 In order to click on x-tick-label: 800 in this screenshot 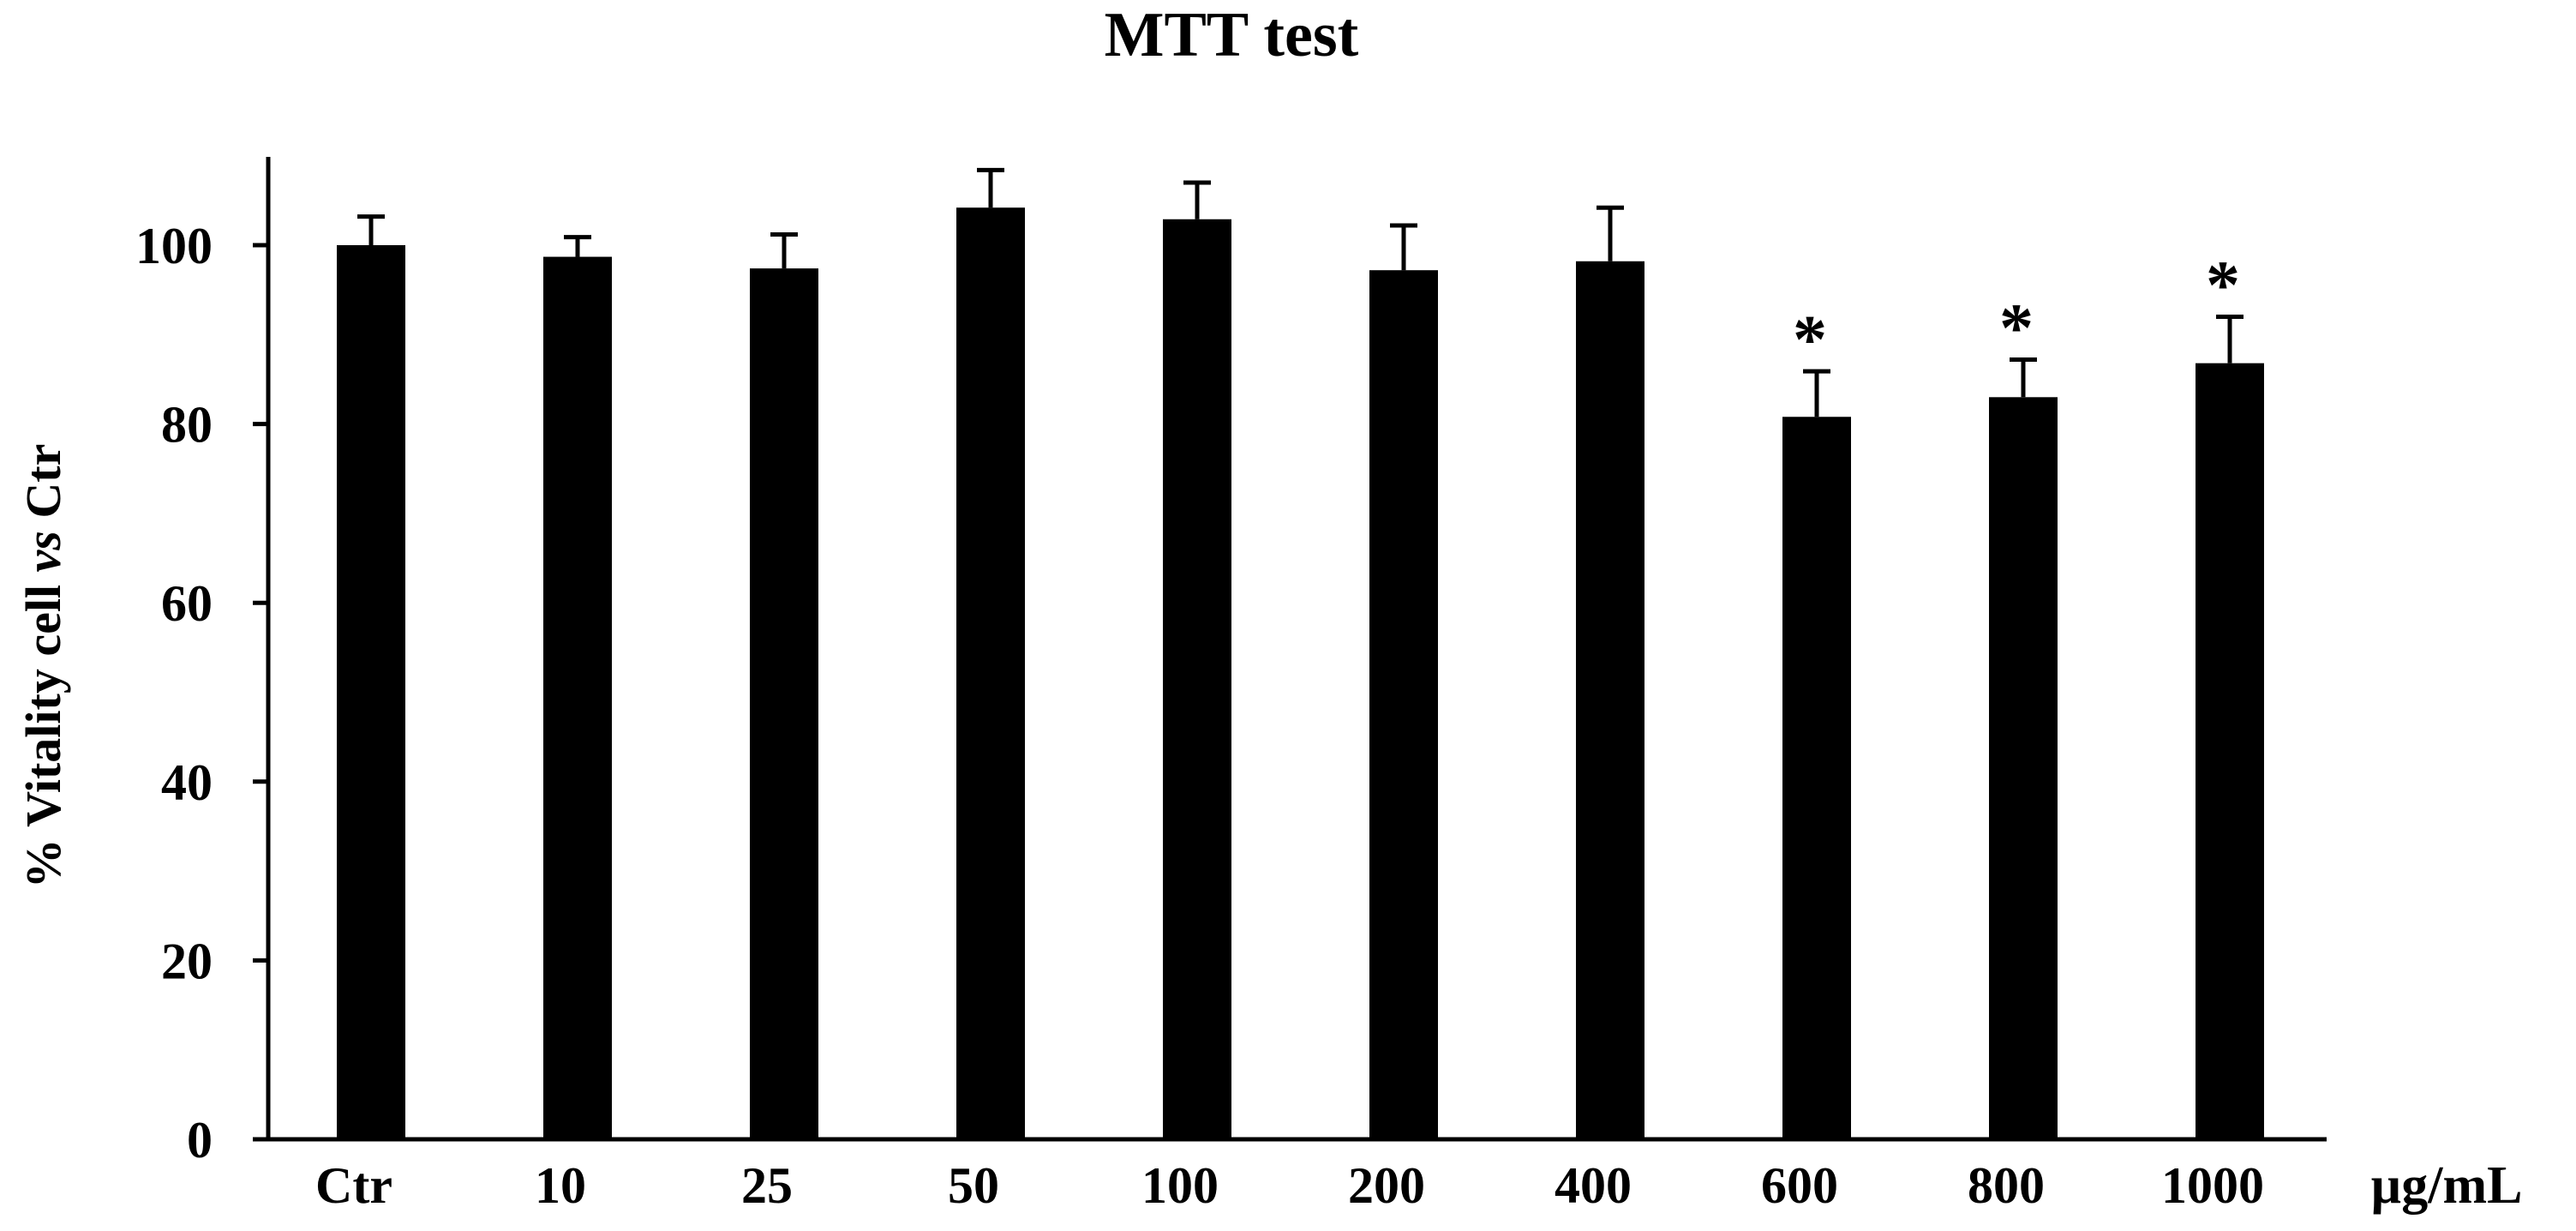, I will do `click(2007, 1185)`.